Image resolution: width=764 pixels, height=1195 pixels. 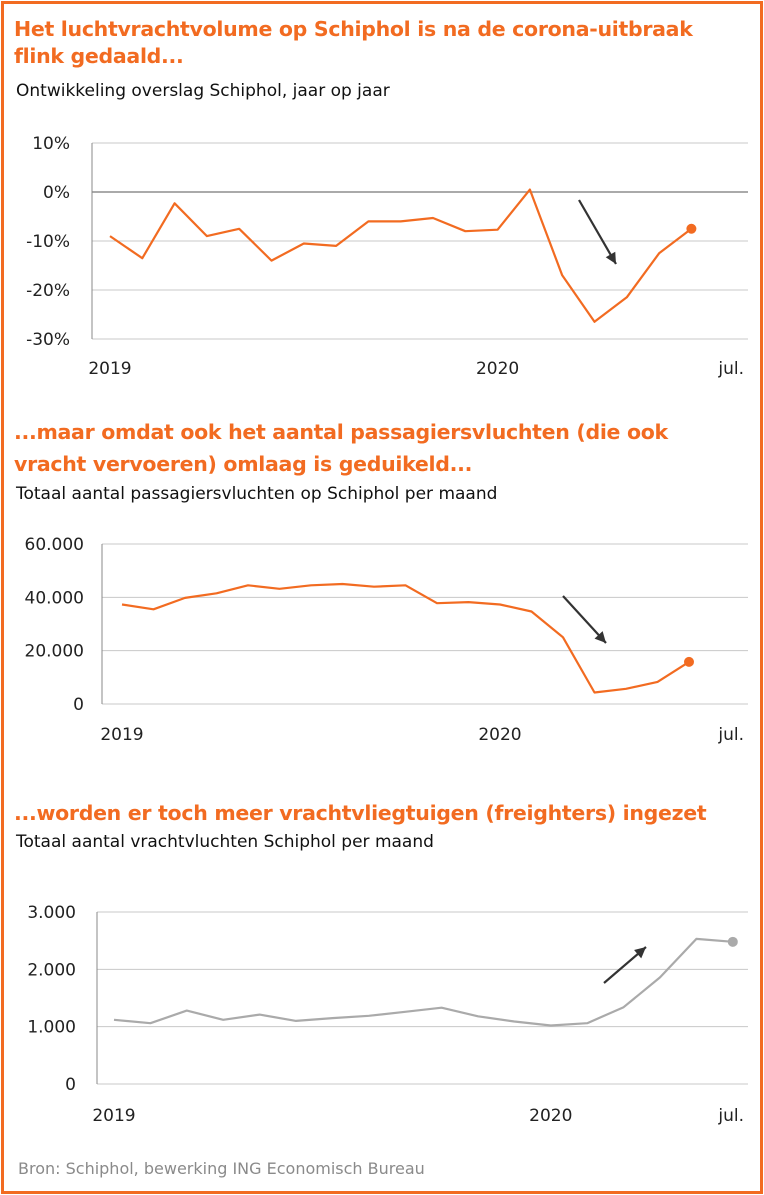 I want to click on y-tick-label: 10%, so click(x=51, y=144).